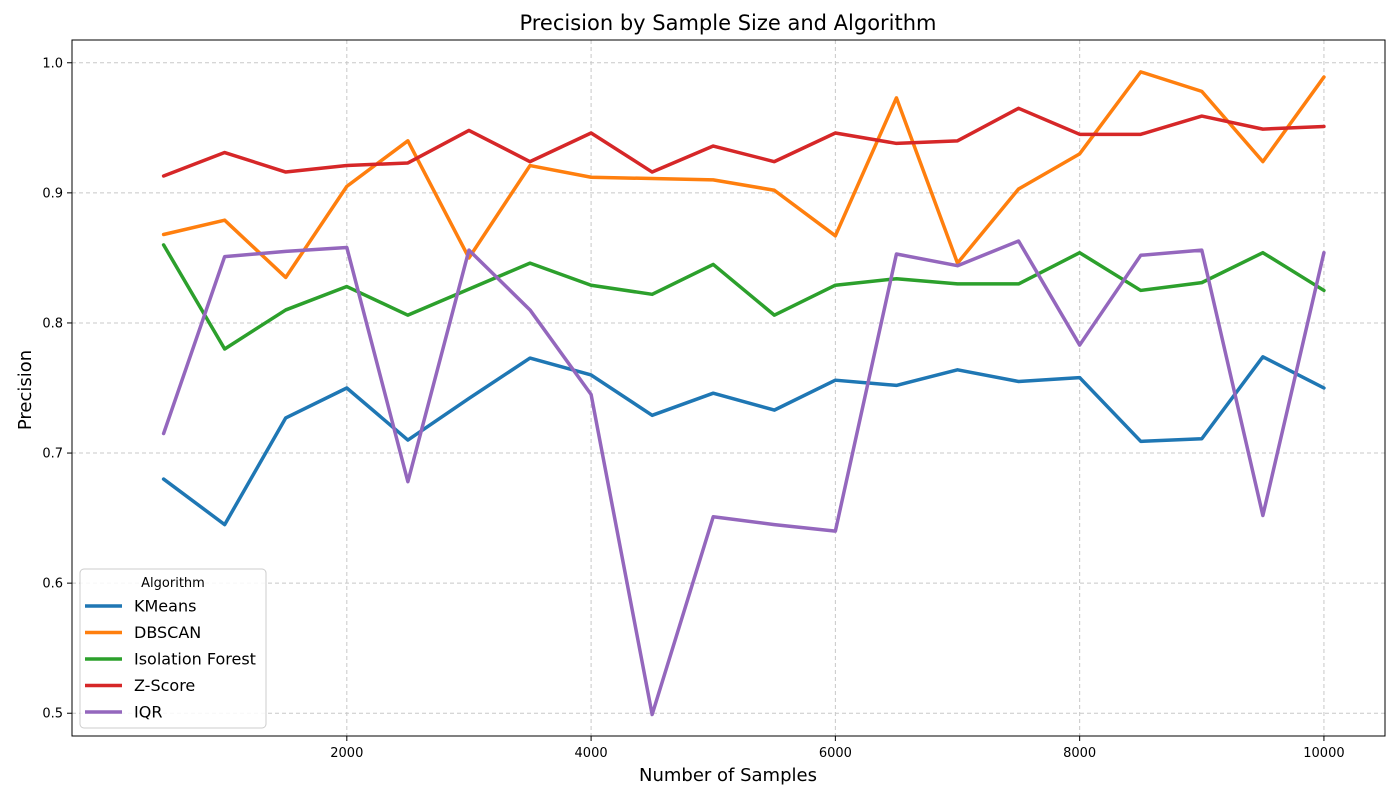 The width and height of the screenshot is (1400, 800). Describe the element at coordinates (25, 390) in the screenshot. I see `y-axis-label: Precision` at that location.